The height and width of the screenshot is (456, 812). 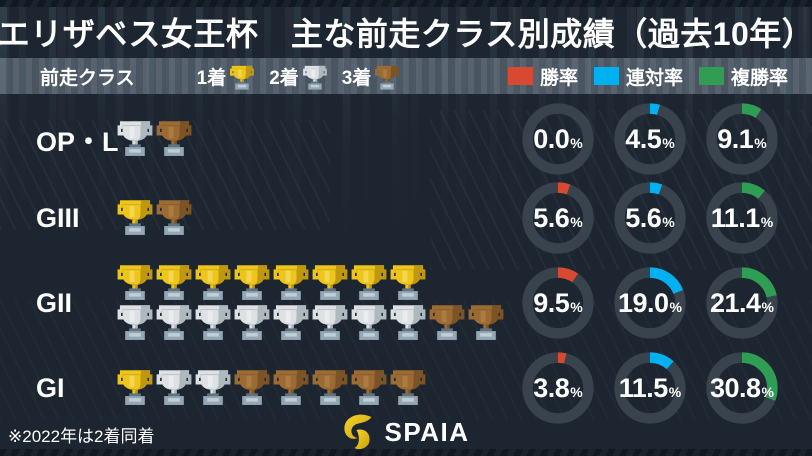 What do you see at coordinates (542, 76) in the screenshot?
I see `rate-legend-item-0: 勝率` at bounding box center [542, 76].